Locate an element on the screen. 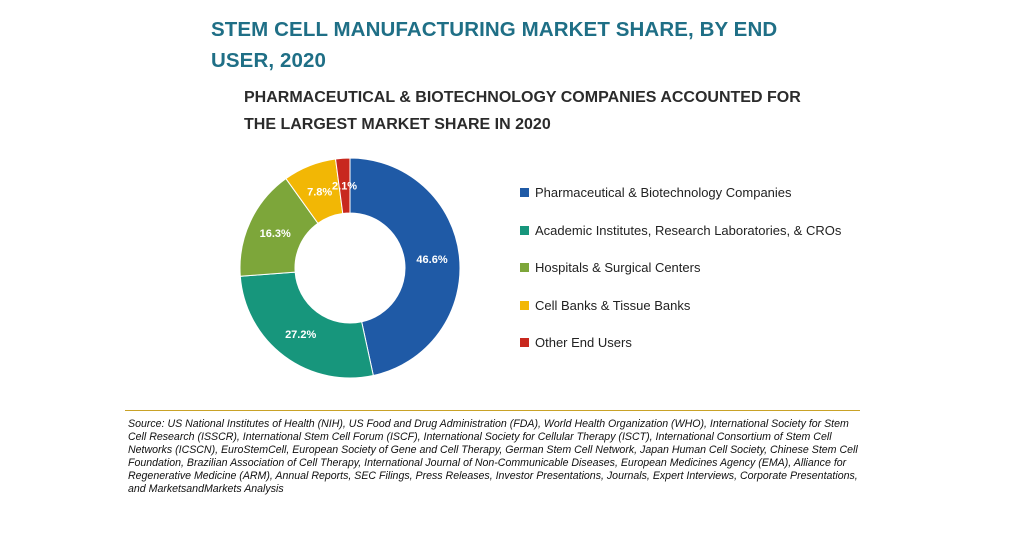 The height and width of the screenshot is (536, 1024). donut-slice-other-end-users is located at coordinates (342, 186).